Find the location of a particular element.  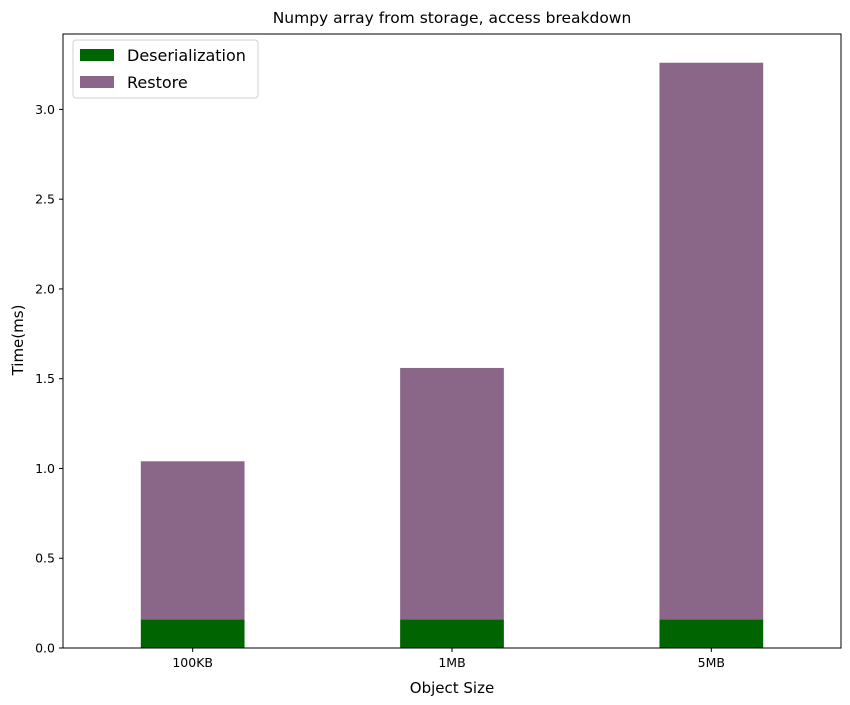

bar-deserialization-5mb is located at coordinates (711, 633).